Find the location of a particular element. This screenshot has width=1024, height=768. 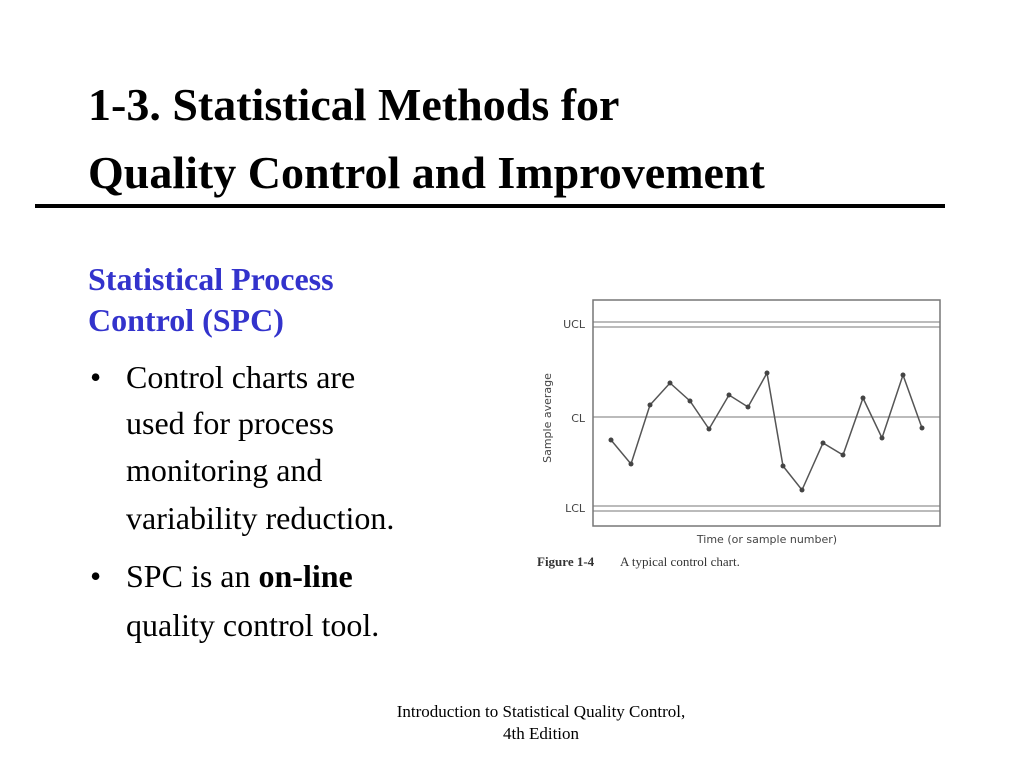

bullet-line: variability reduction. is located at coordinates (260, 518).